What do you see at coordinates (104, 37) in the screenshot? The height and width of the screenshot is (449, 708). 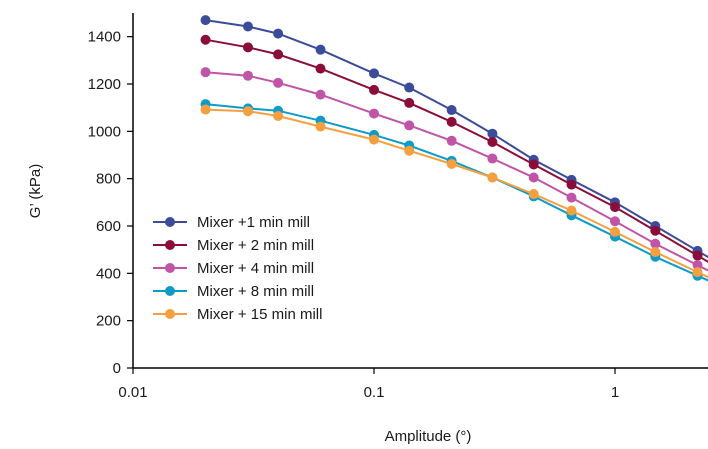 I see `y-tick-label: 1400` at bounding box center [104, 37].